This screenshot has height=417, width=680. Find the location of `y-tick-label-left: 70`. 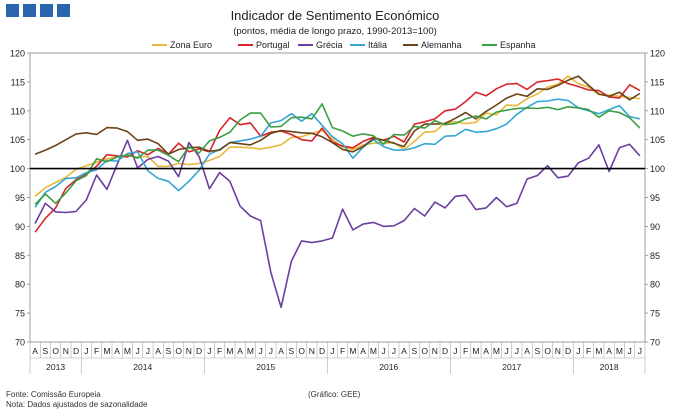

y-tick-label-left: 70 is located at coordinates (20, 343).